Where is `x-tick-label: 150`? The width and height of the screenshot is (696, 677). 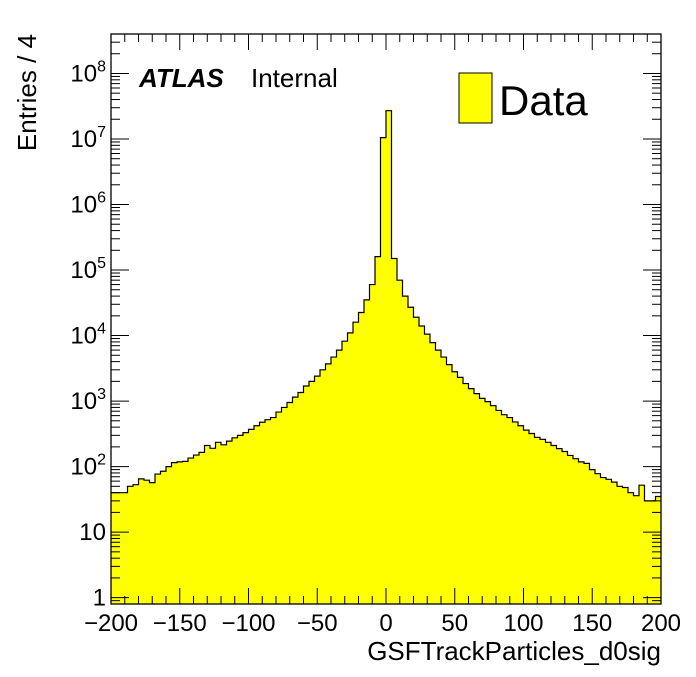
x-tick-label: 150 is located at coordinates (592, 623).